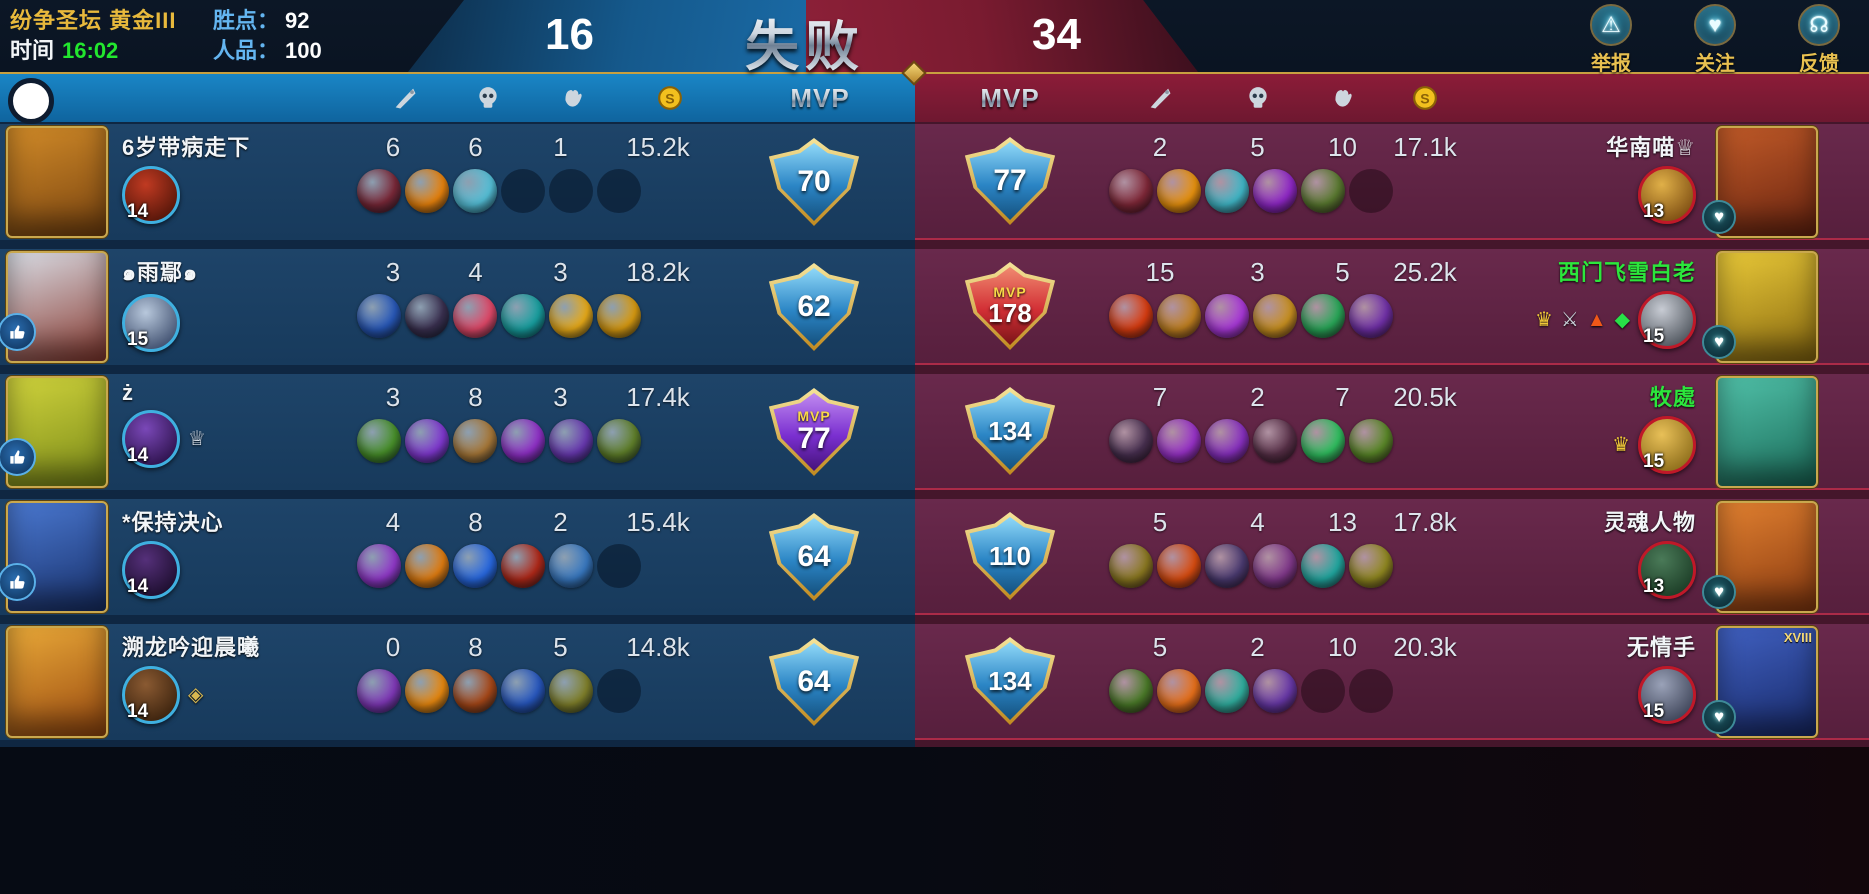 Image resolution: width=1869 pixels, height=894 pixels. Describe the element at coordinates (1342, 522) in the screenshot. I see `assists-value: 13` at that location.